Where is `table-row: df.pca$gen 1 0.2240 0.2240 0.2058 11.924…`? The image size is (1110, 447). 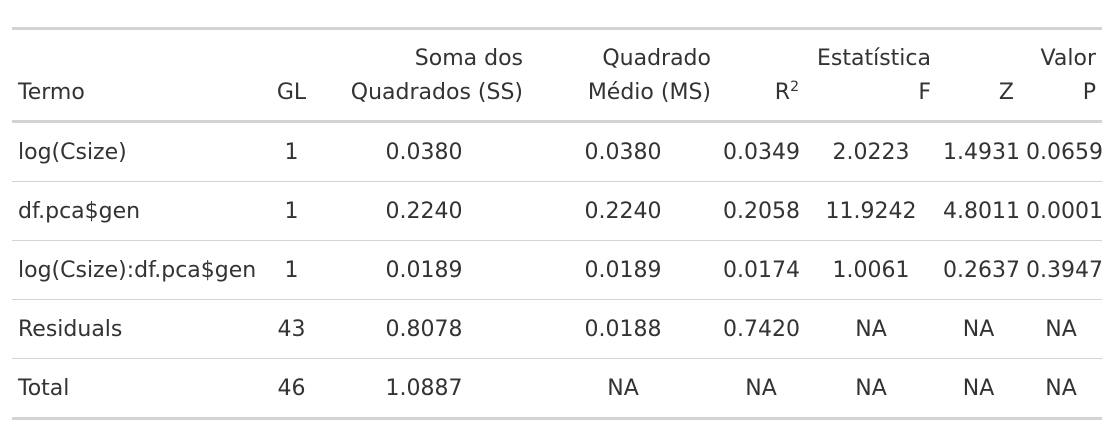
table-row: df.pca$gen 1 0.2240 0.2240 0.2058 11.924… is located at coordinates (557, 211).